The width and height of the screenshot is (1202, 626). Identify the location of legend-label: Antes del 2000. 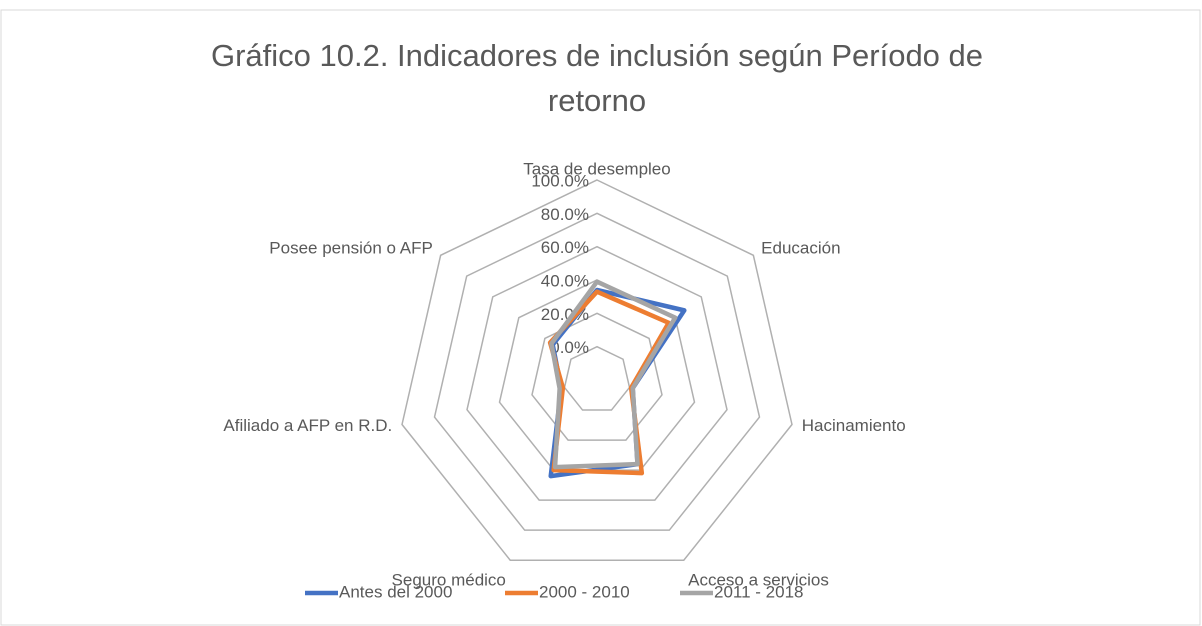
(395, 591).